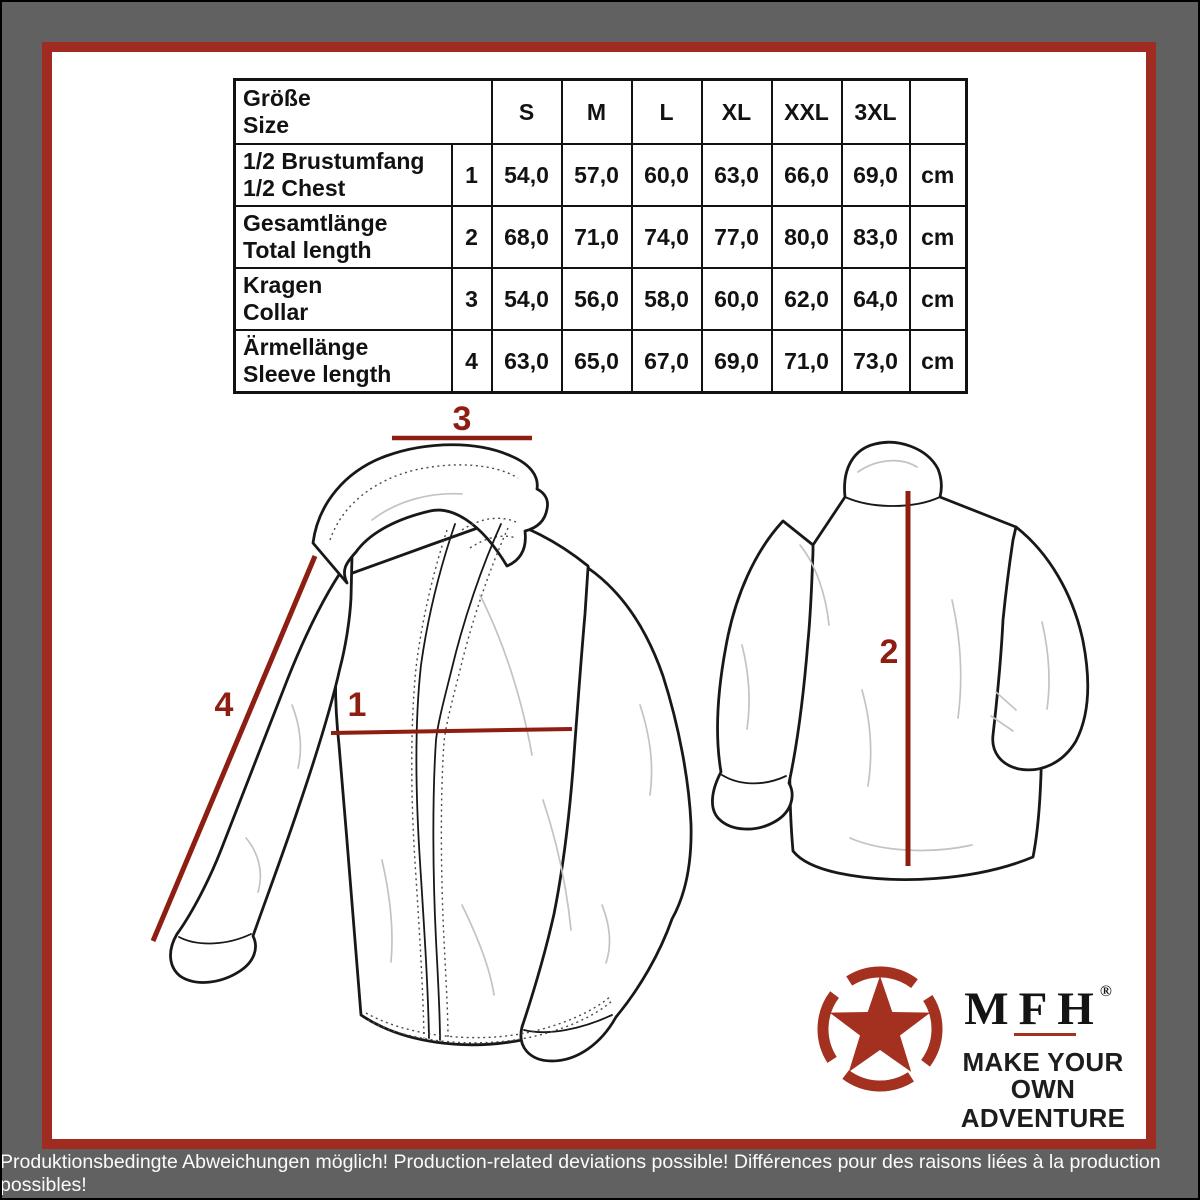 The image size is (1200, 1200). Describe the element at coordinates (1034, 1009) in the screenshot. I see `logo-brand-text: MFH` at that location.